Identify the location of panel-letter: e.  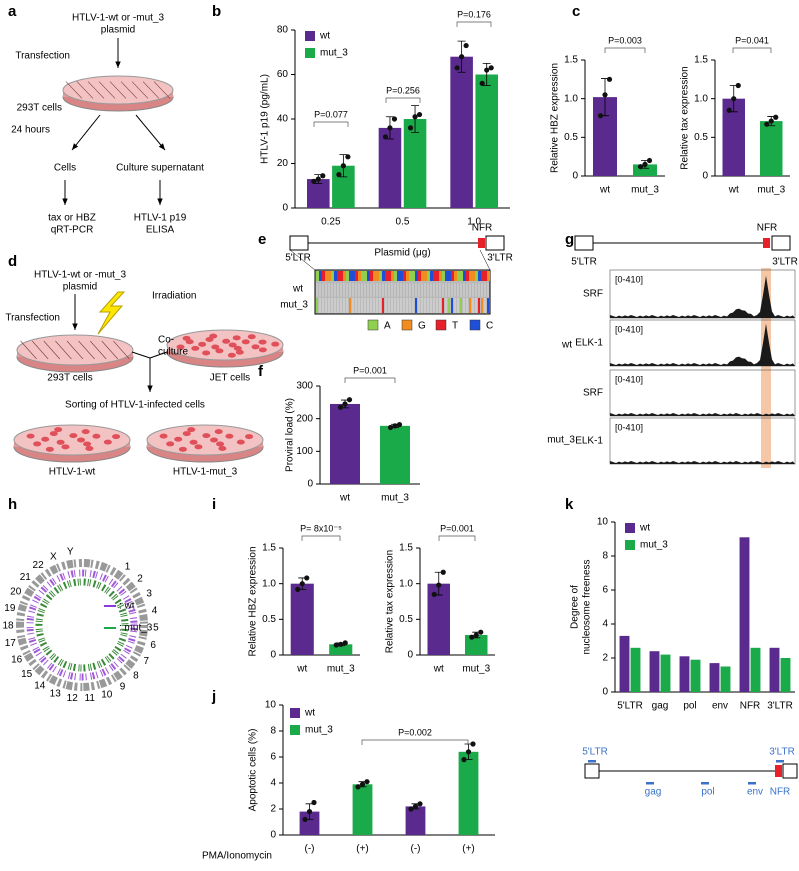
(262, 239).